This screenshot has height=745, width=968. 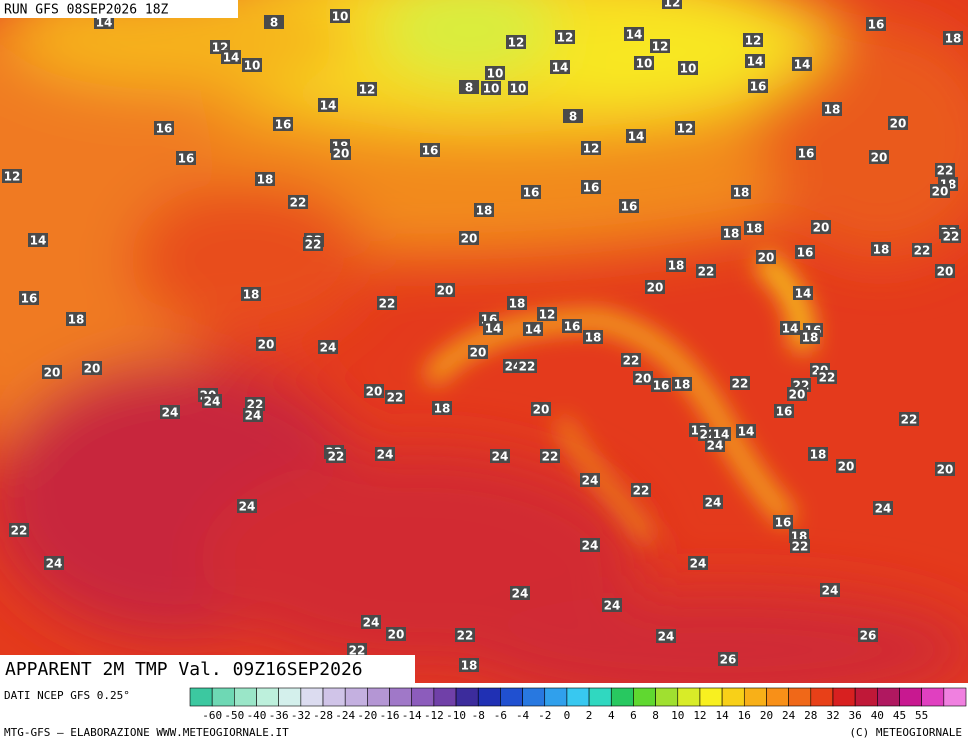 I want to click on scale-label: 24, so click(x=789, y=715).